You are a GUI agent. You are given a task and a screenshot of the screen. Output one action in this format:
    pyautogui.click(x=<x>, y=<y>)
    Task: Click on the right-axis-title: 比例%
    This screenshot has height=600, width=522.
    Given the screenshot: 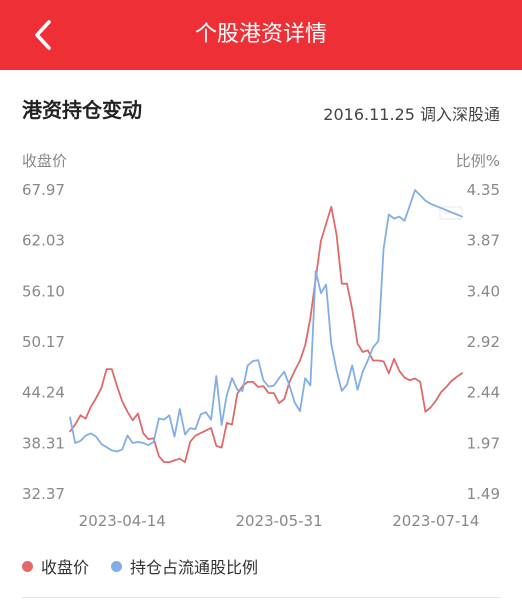 What is the action you would take?
    pyautogui.click(x=477, y=161)
    